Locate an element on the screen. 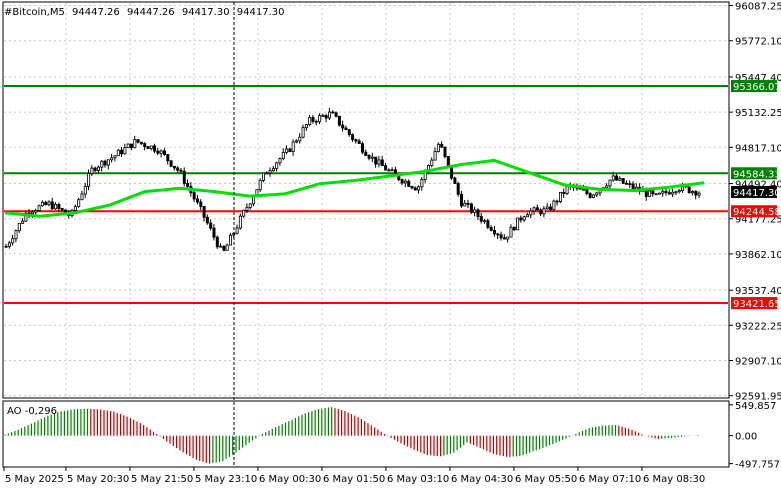 The height and width of the screenshot is (489, 781). price-tick-label: 94492.40 is located at coordinates (758, 185).